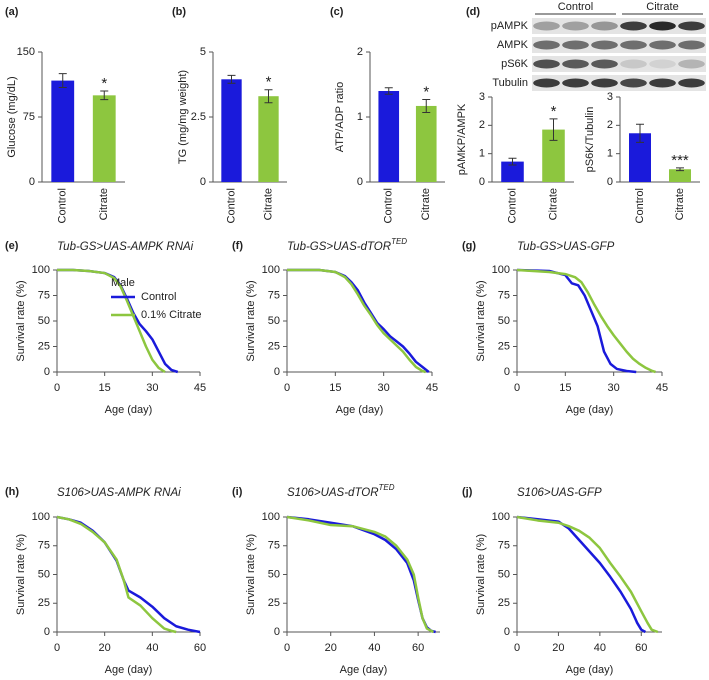 Image resolution: width=709 pixels, height=680 pixels. Describe the element at coordinates (467, 492) in the screenshot. I see `panel-label: (j)` at that location.